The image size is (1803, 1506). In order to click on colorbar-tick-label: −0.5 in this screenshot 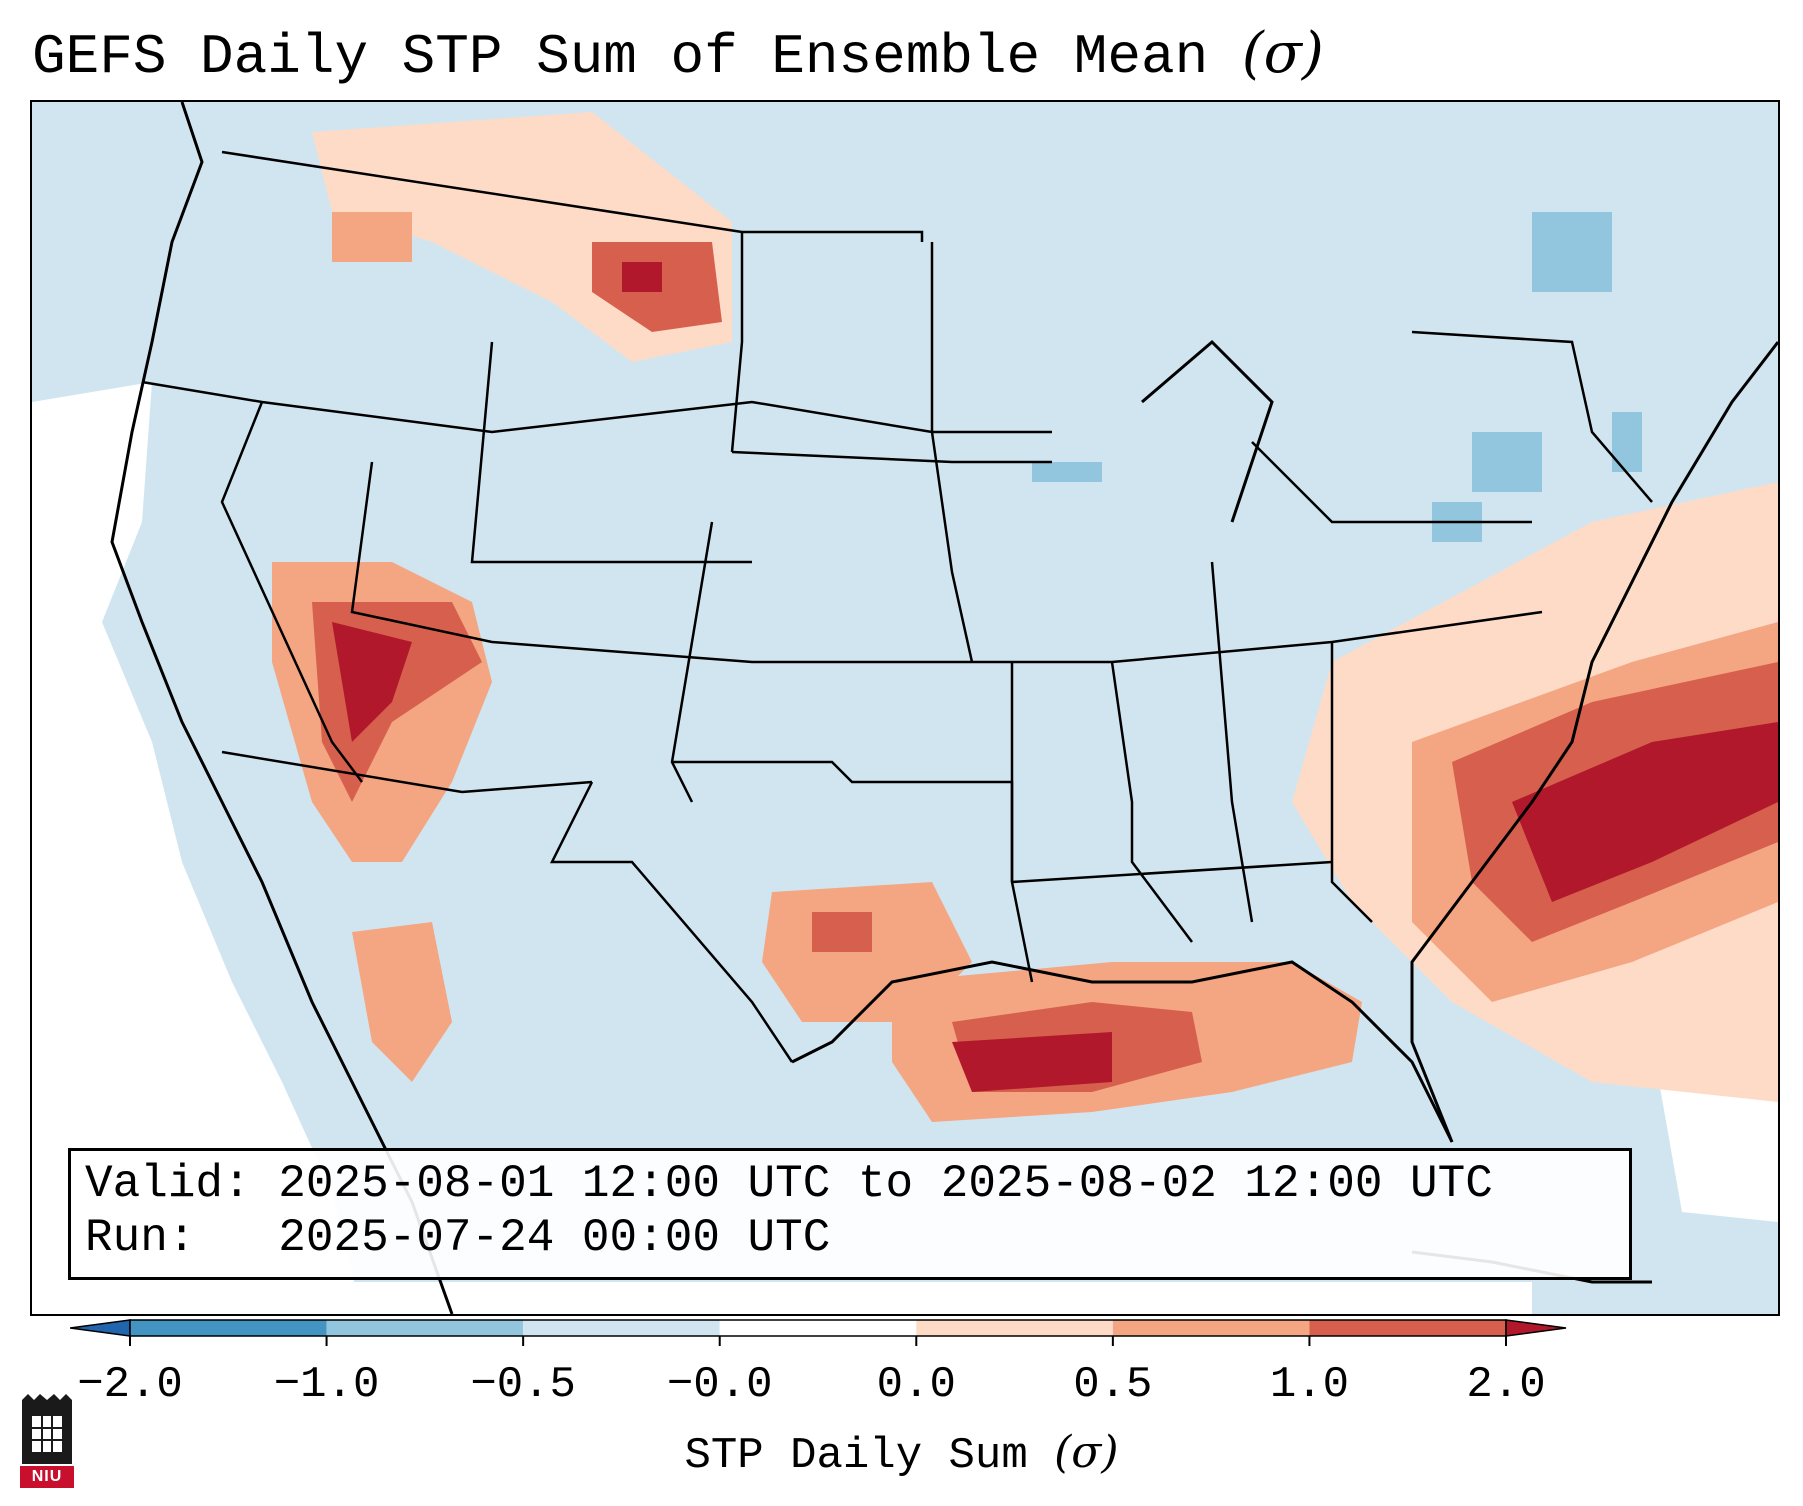, I will do `click(523, 1385)`.